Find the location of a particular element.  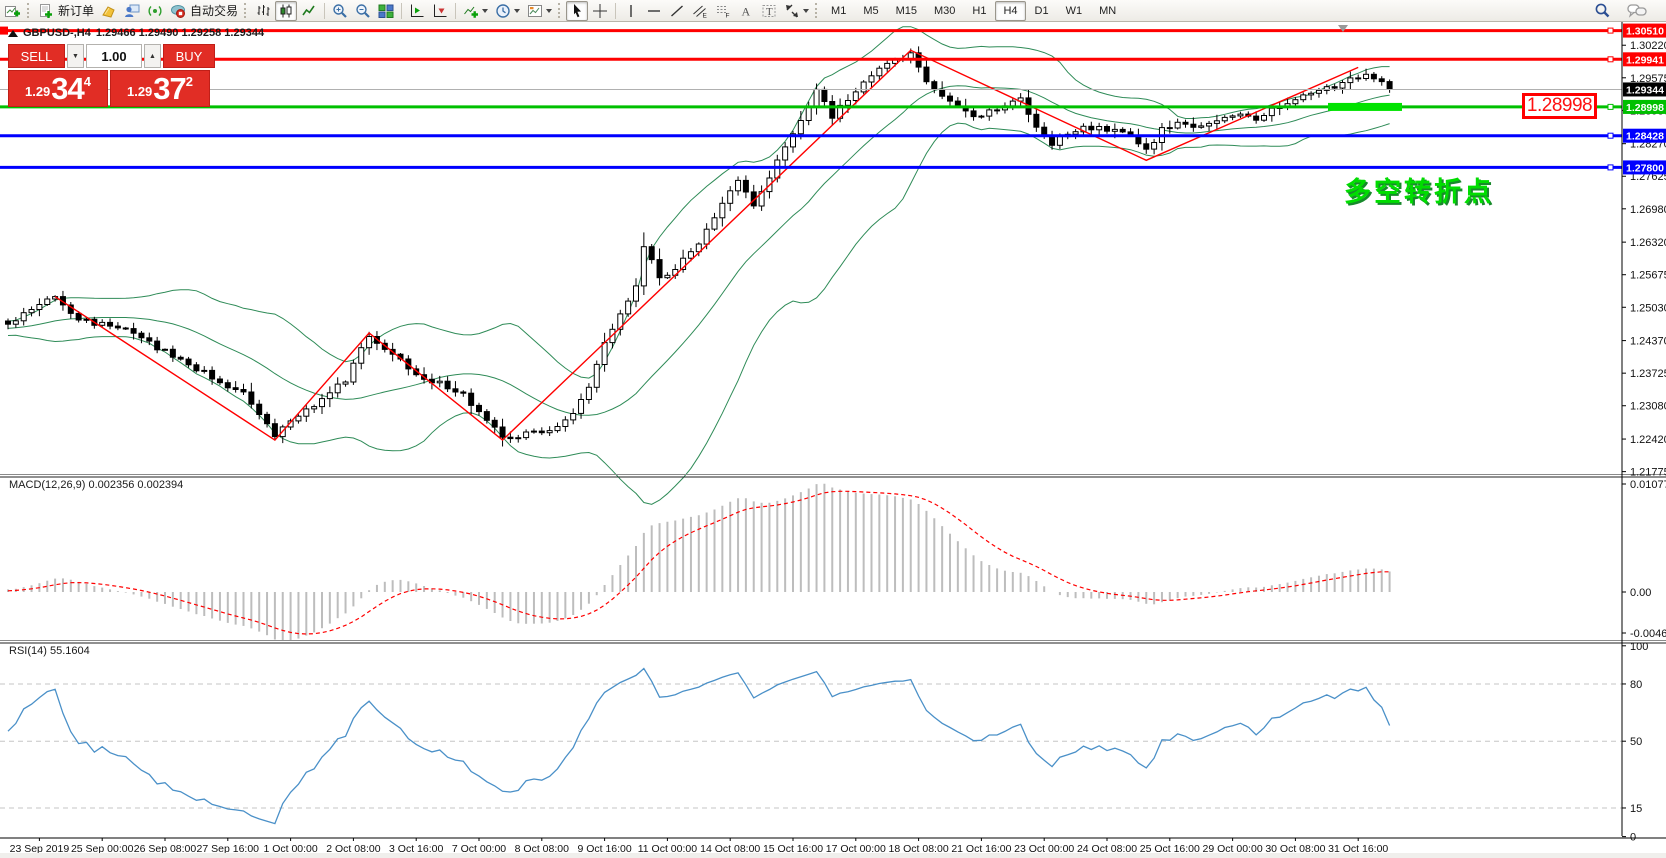

templates-button is located at coordinates (539, 11).